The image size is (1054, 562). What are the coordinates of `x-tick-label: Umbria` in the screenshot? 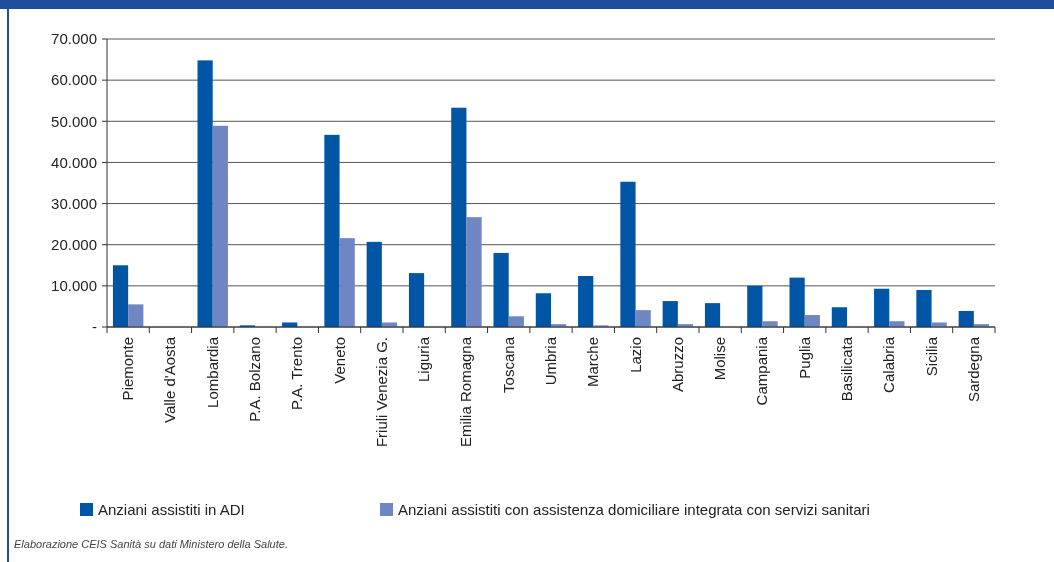 It's located at (550, 361).